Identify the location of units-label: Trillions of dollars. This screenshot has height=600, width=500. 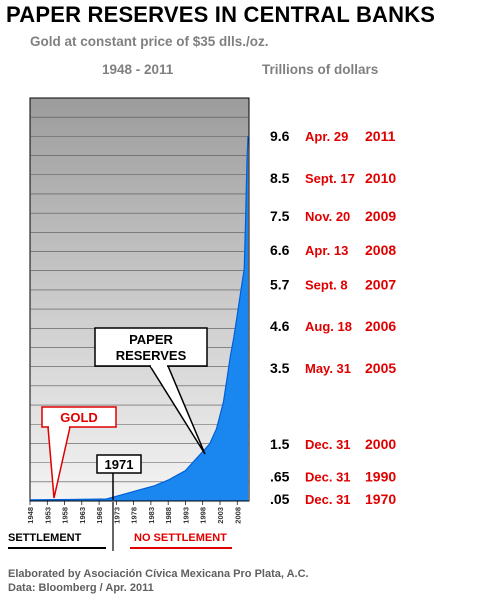
(320, 69).